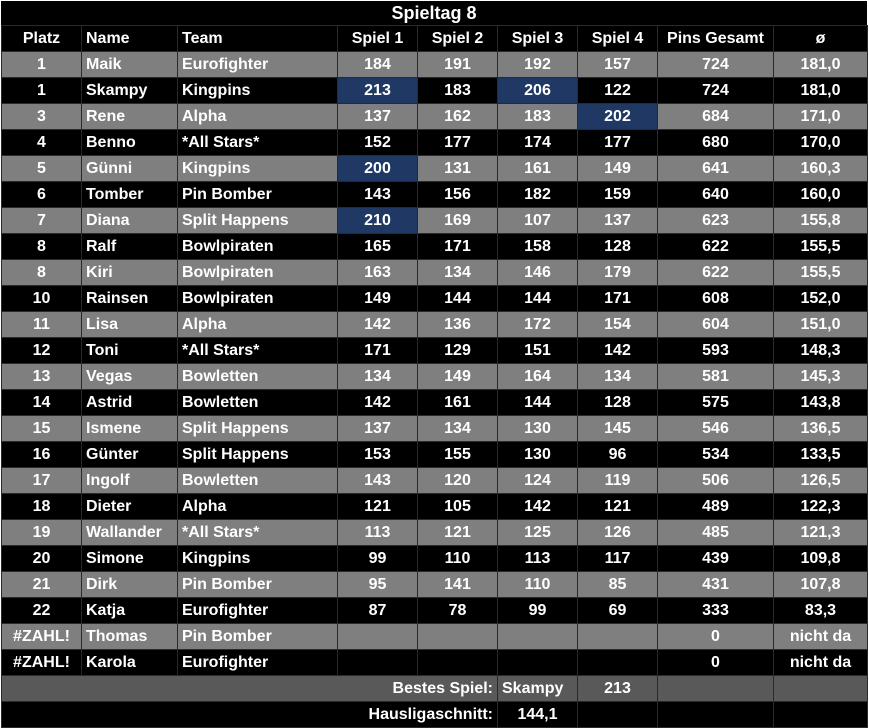  What do you see at coordinates (537, 480) in the screenshot?
I see `cell-spiel-3: 124` at bounding box center [537, 480].